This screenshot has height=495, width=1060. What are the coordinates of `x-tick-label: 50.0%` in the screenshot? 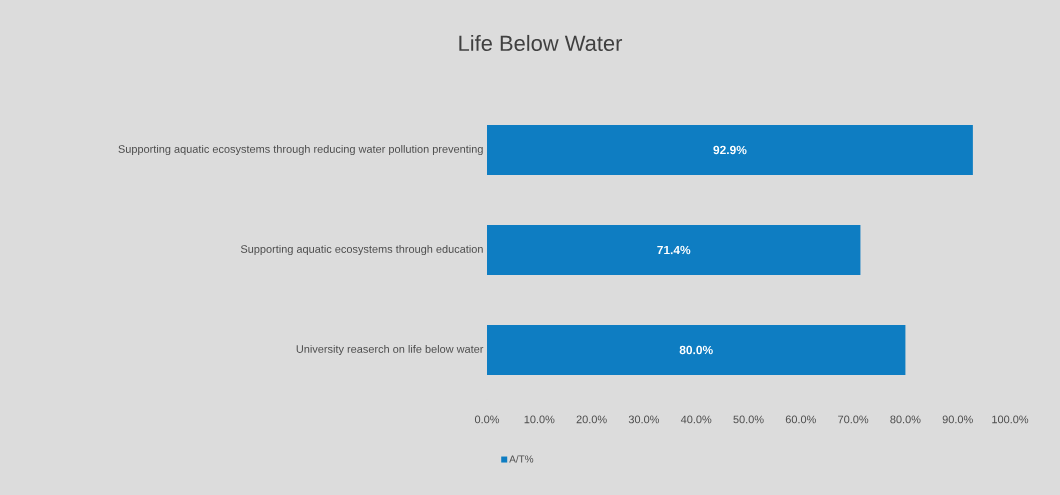 It's located at (748, 419).